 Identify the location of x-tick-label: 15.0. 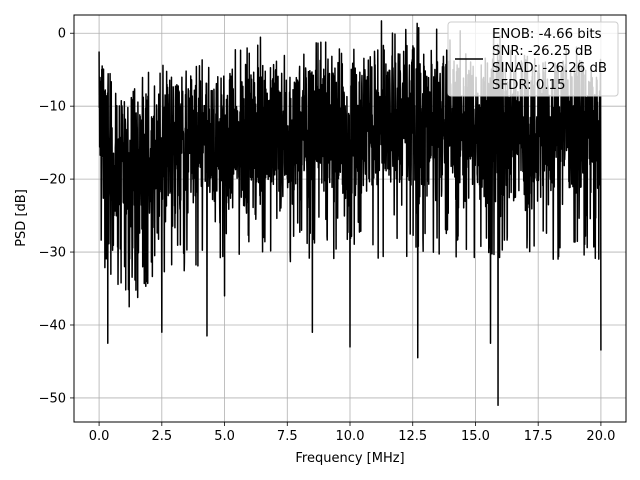
(475, 436).